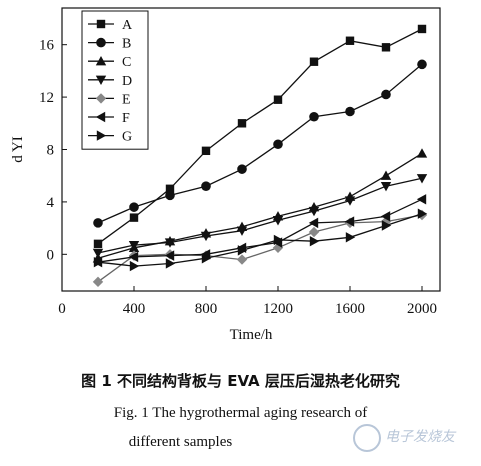 The height and width of the screenshot is (466, 481). I want to click on x-tick-label: 400, so click(134, 309).